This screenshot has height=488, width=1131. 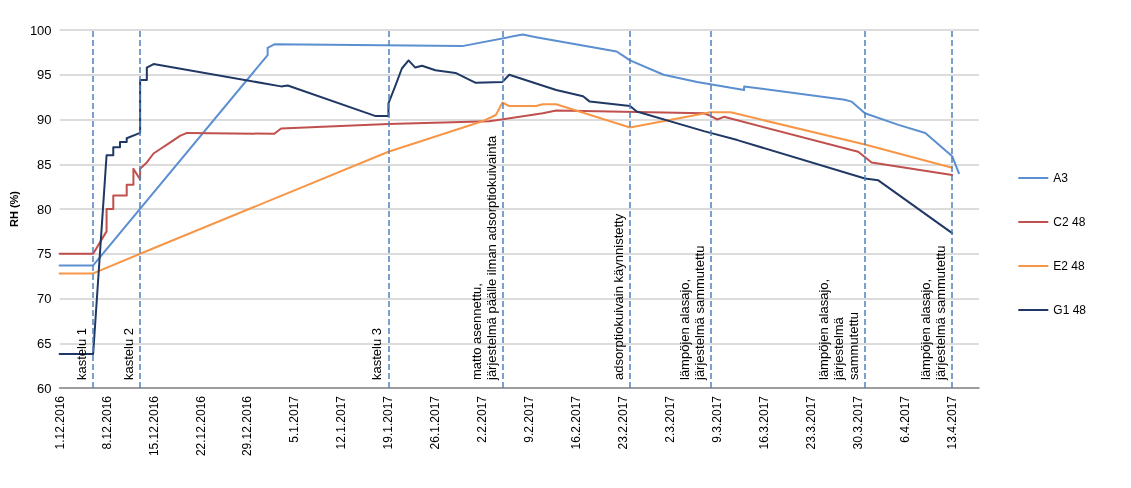 What do you see at coordinates (1070, 310) in the screenshot?
I see `legend-label: G1 48` at bounding box center [1070, 310].